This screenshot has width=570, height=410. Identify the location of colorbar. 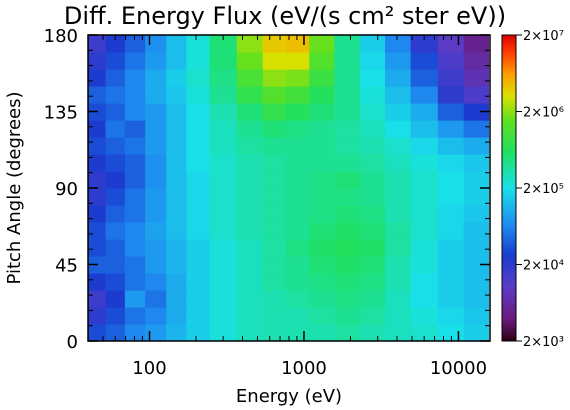
(509, 188).